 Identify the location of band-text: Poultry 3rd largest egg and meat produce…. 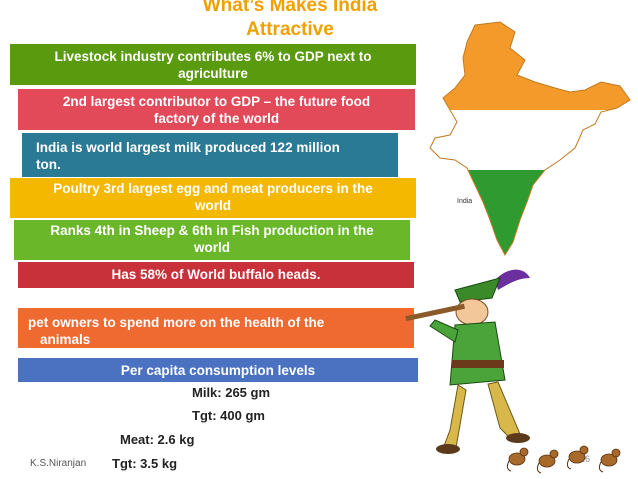
(213, 188).